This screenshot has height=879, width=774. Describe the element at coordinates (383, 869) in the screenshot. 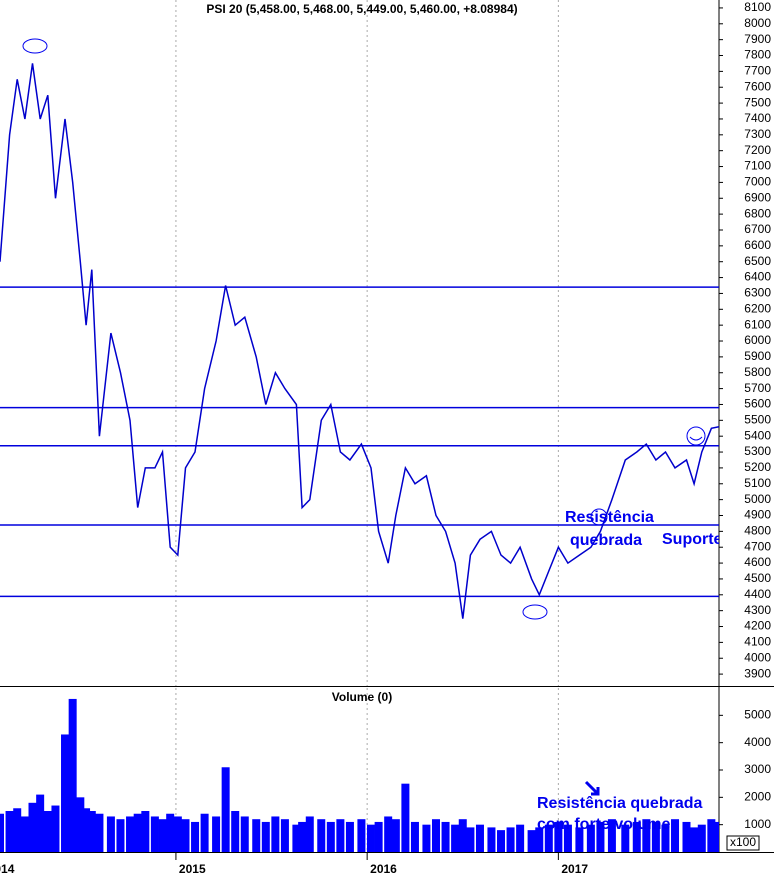

I see `x-tick-label: 2016` at that location.